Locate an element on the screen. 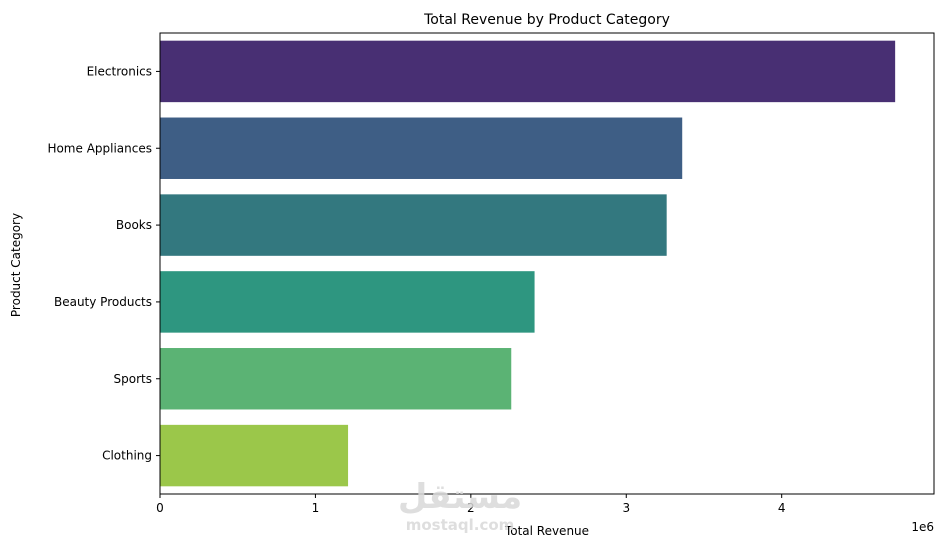 This screenshot has height=547, width=945. x-tick-label: 3 is located at coordinates (626, 508).